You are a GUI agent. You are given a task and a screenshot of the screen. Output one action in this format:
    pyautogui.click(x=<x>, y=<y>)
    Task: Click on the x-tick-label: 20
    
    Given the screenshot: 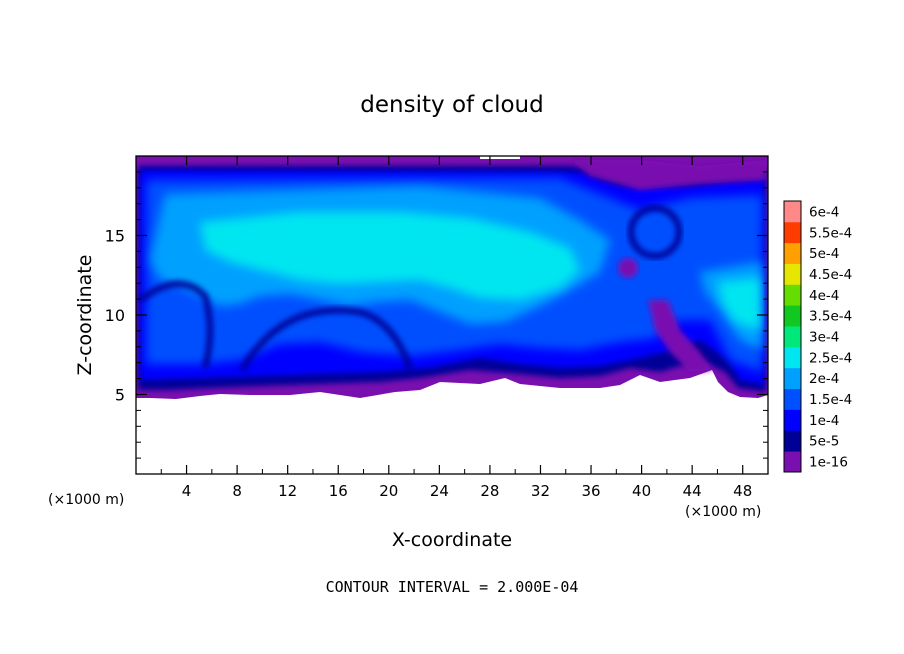 What is the action you would take?
    pyautogui.click(x=388, y=491)
    